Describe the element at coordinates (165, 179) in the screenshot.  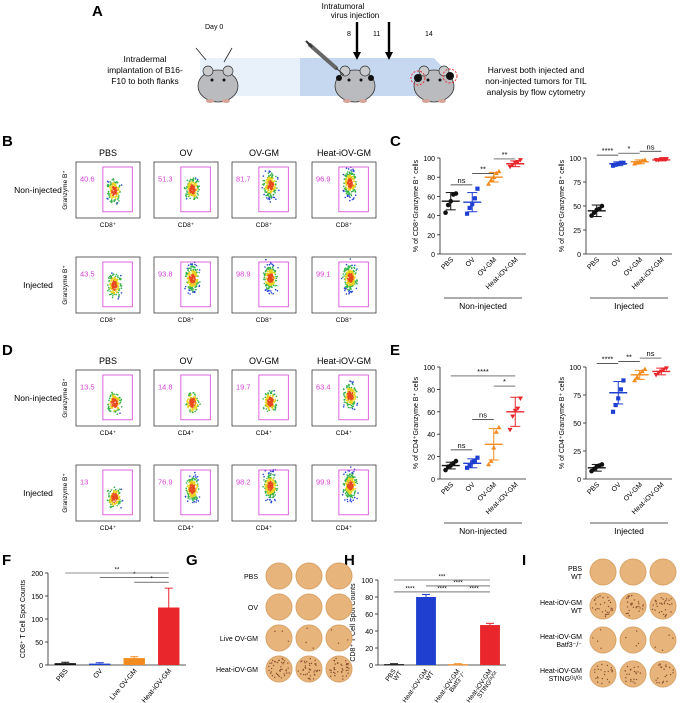
I see `flow-gate-value: 51.3` at that location.